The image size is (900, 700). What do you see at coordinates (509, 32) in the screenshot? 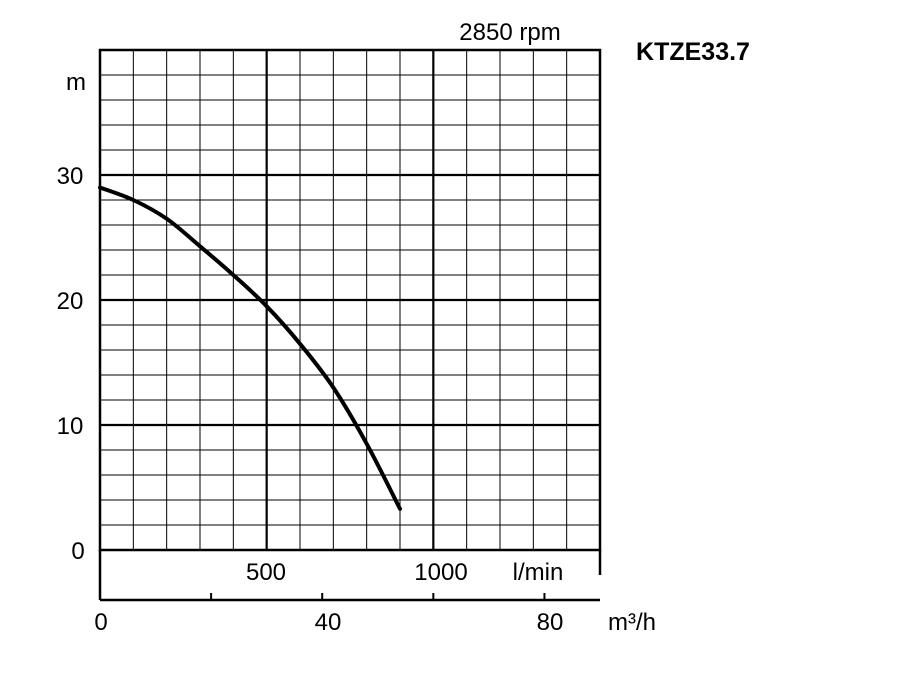
I see `chart-subtitle: 2850 rpm` at bounding box center [509, 32].